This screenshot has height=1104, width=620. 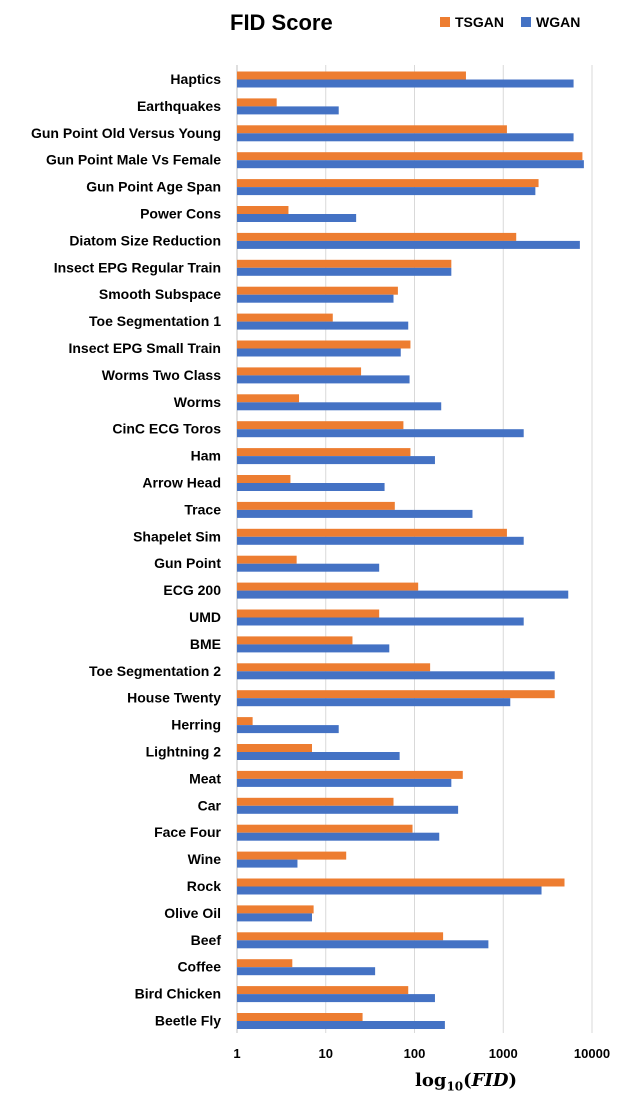 What do you see at coordinates (199, 967) in the screenshot?
I see `category-label: Coffee` at bounding box center [199, 967].